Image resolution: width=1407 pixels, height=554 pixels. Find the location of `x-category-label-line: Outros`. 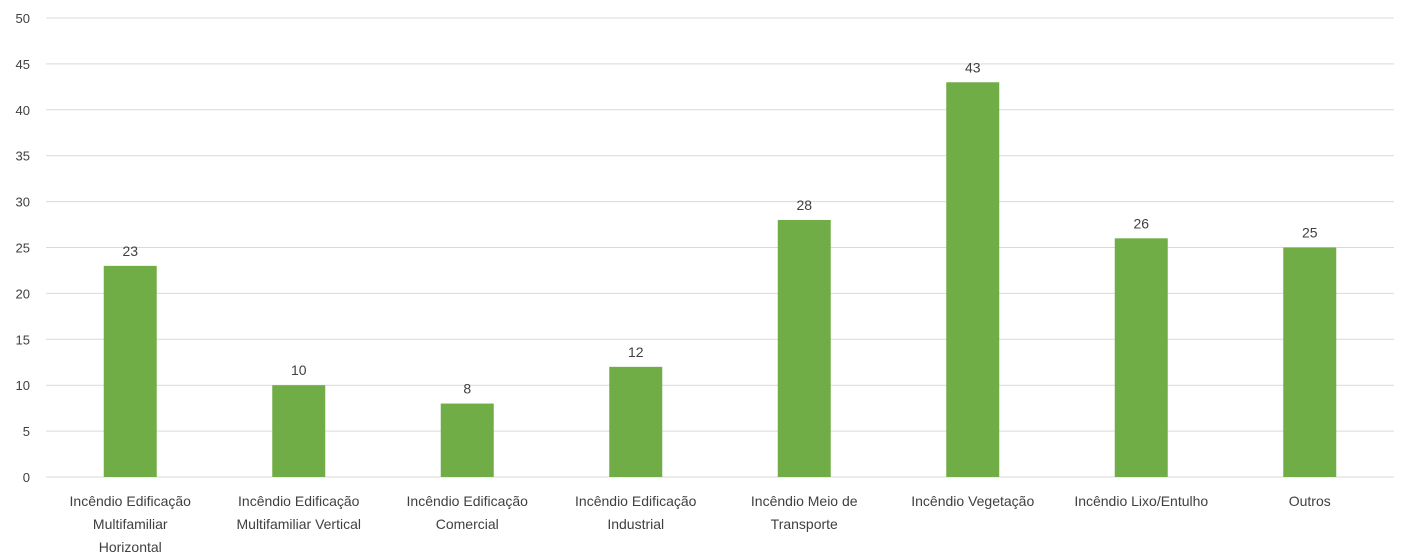

x-category-label-line: Outros is located at coordinates (1310, 501).